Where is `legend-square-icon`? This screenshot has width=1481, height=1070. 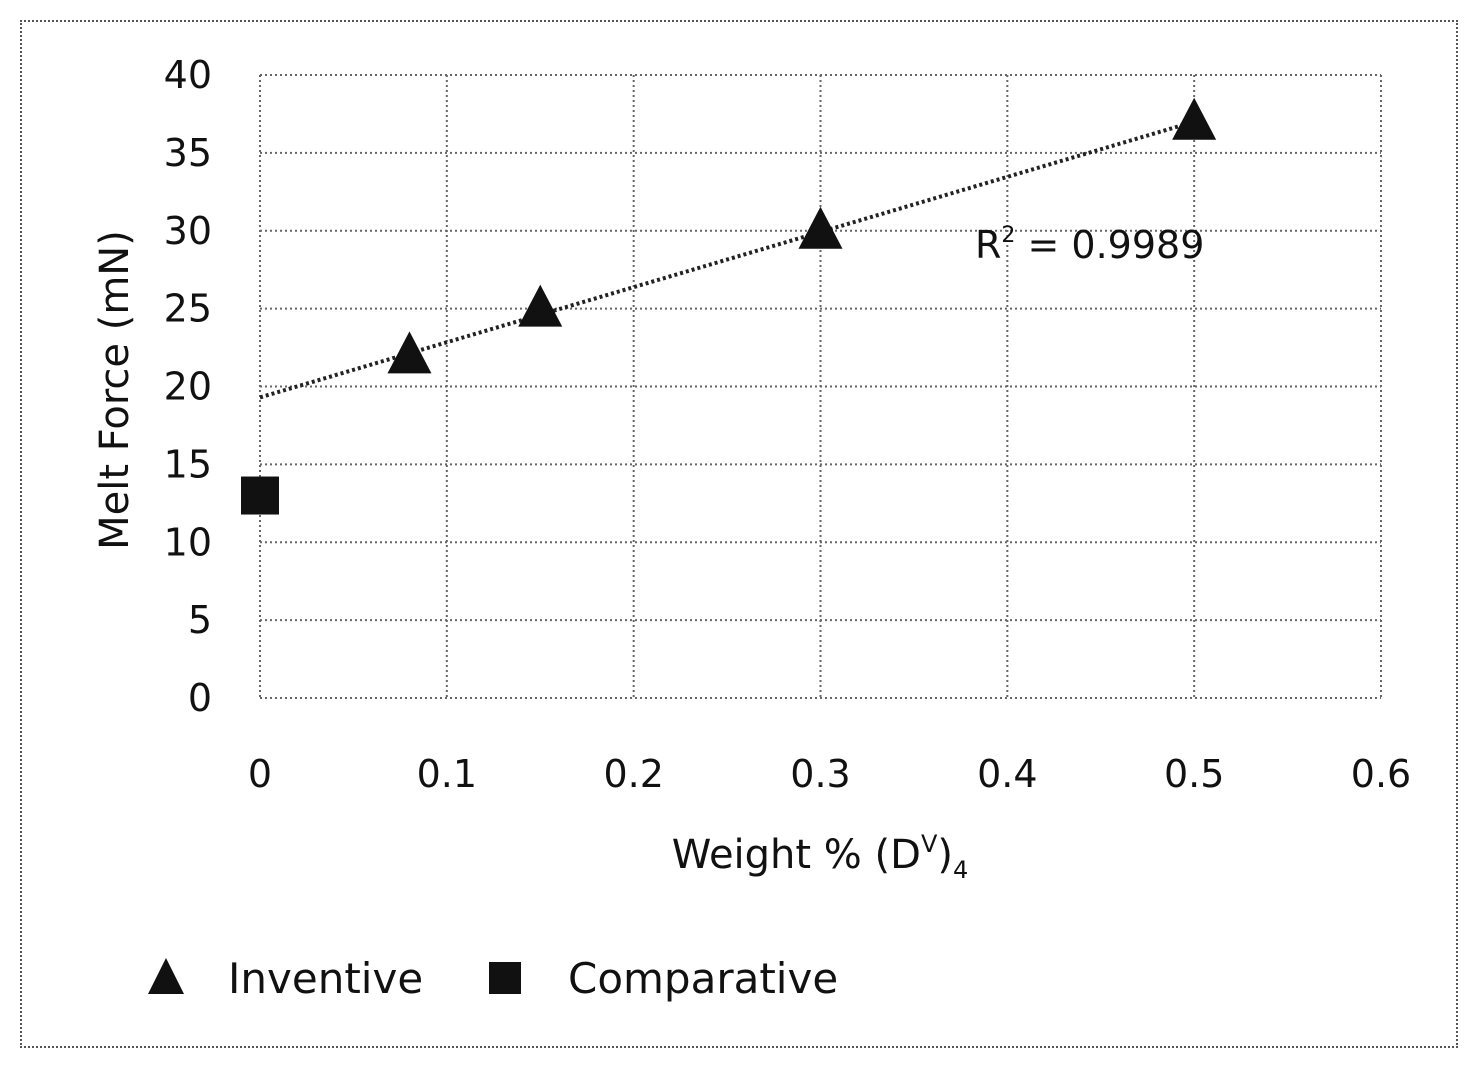 legend-square-icon is located at coordinates (505, 978).